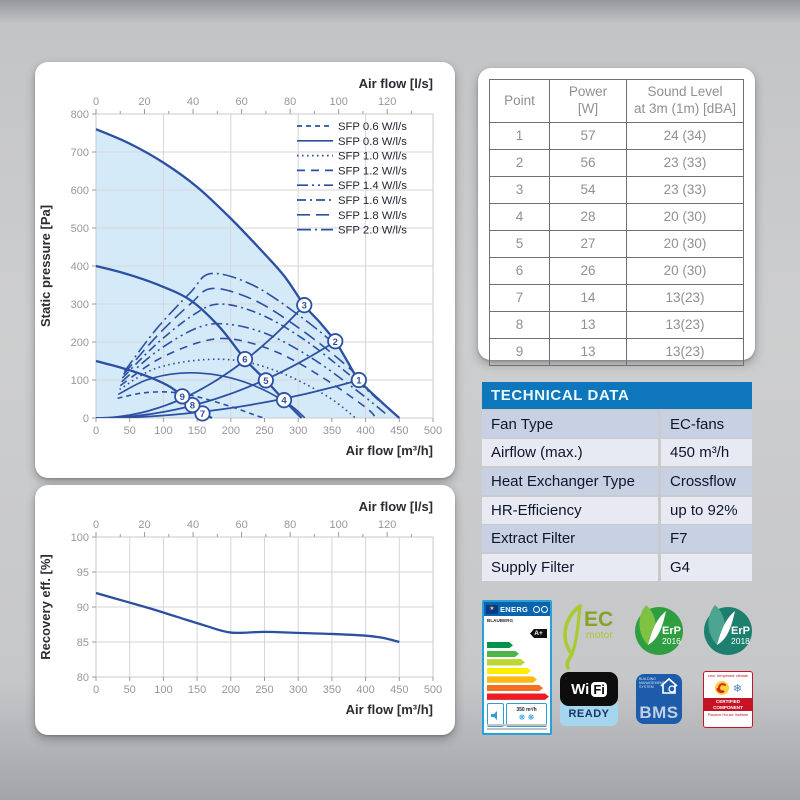 The image size is (800, 800). Describe the element at coordinates (588, 136) in the screenshot. I see `table-cell: 57` at that location.